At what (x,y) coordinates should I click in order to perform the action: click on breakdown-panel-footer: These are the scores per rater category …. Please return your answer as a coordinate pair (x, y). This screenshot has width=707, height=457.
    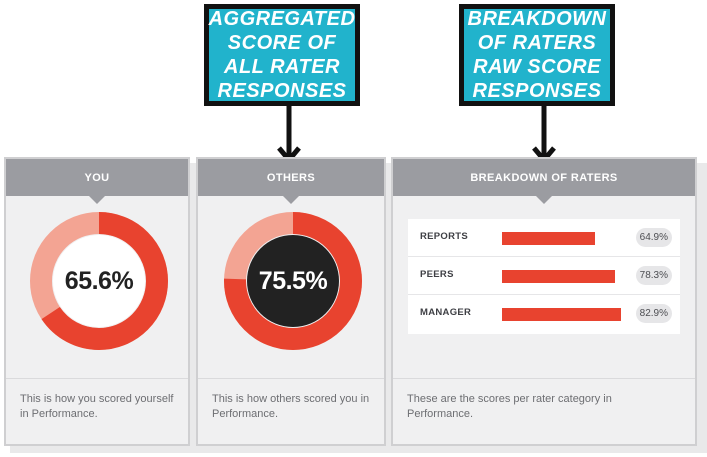
    Looking at the image, I should click on (544, 411).